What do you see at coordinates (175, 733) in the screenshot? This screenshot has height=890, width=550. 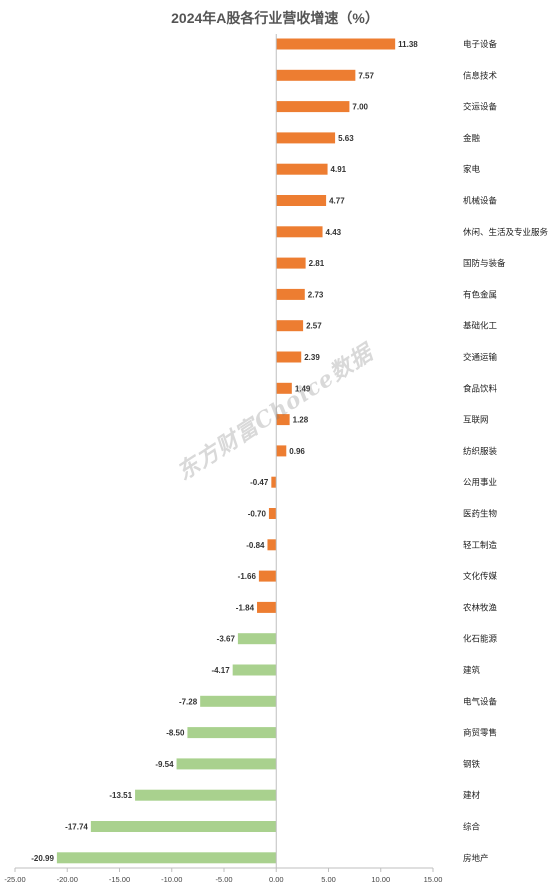 I see `value-label-22: -8.50` at bounding box center [175, 733].